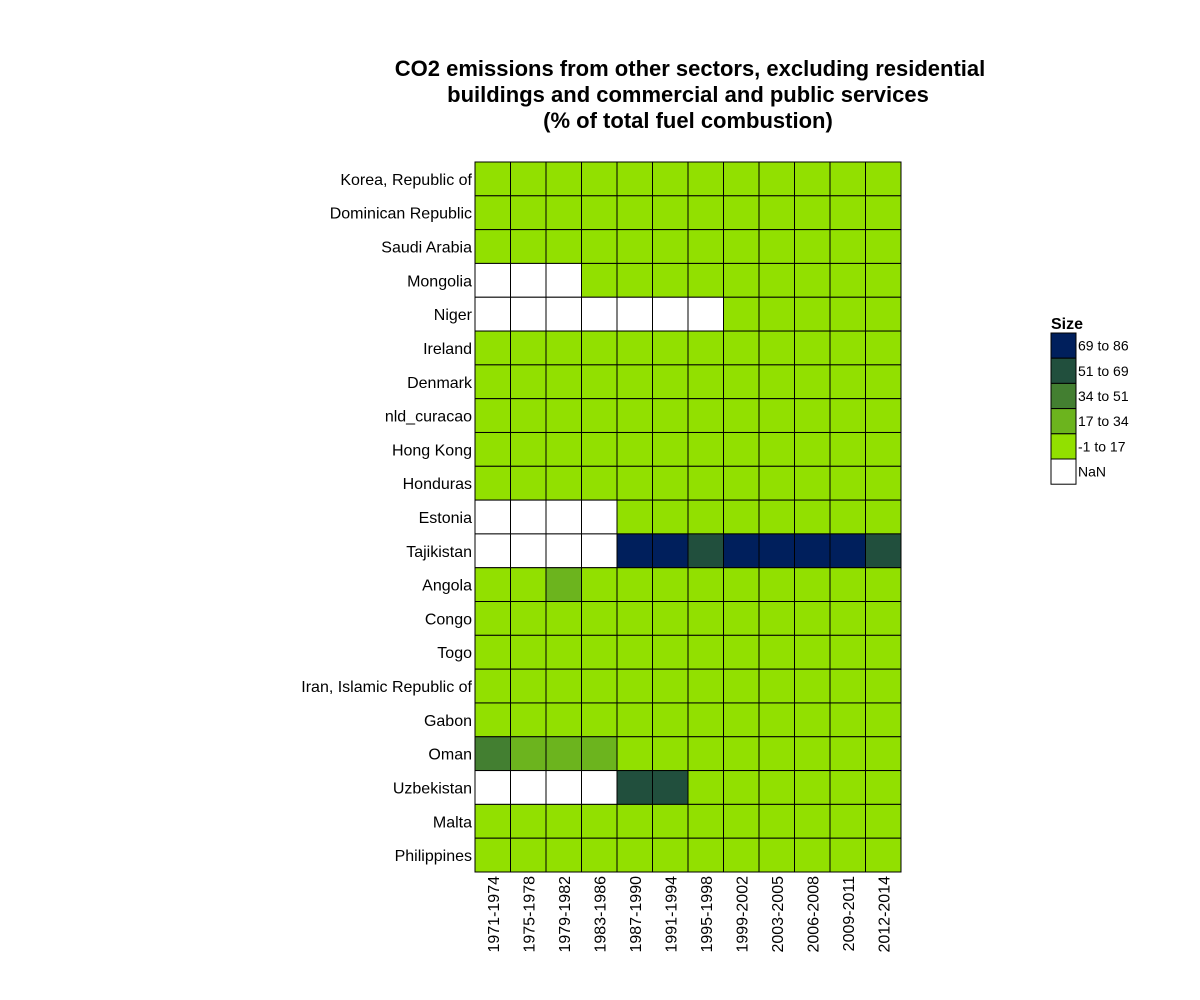 The height and width of the screenshot is (1000, 1200). Describe the element at coordinates (849, 913) in the screenshot. I see `column-label: 2009-2011` at that location.